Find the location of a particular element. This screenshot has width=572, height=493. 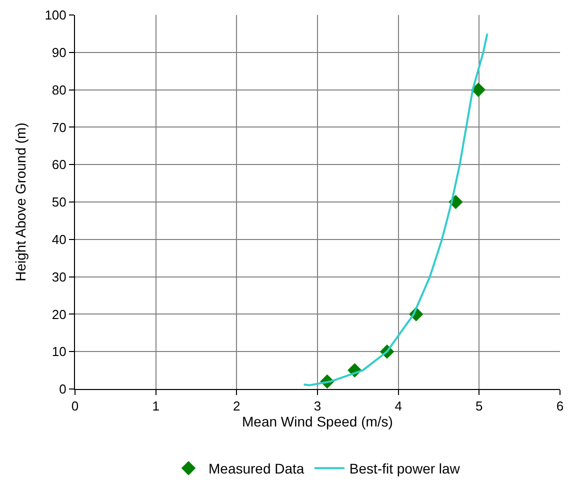

legend-label: Best-fit power law is located at coordinates (405, 468).